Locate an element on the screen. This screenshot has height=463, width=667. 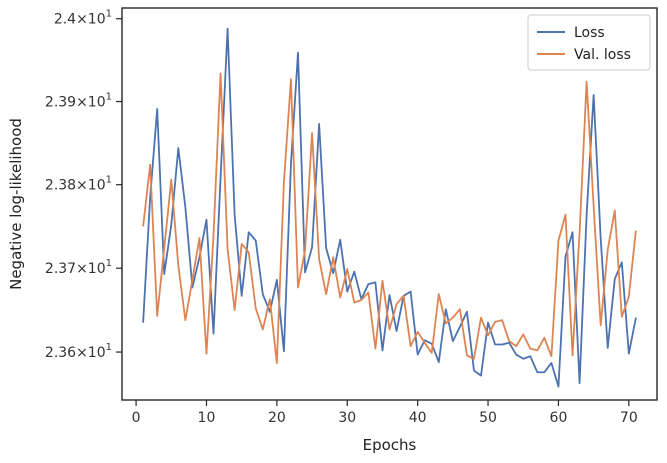
y-tick-label: 2.37×10¹ is located at coordinates (78, 267).